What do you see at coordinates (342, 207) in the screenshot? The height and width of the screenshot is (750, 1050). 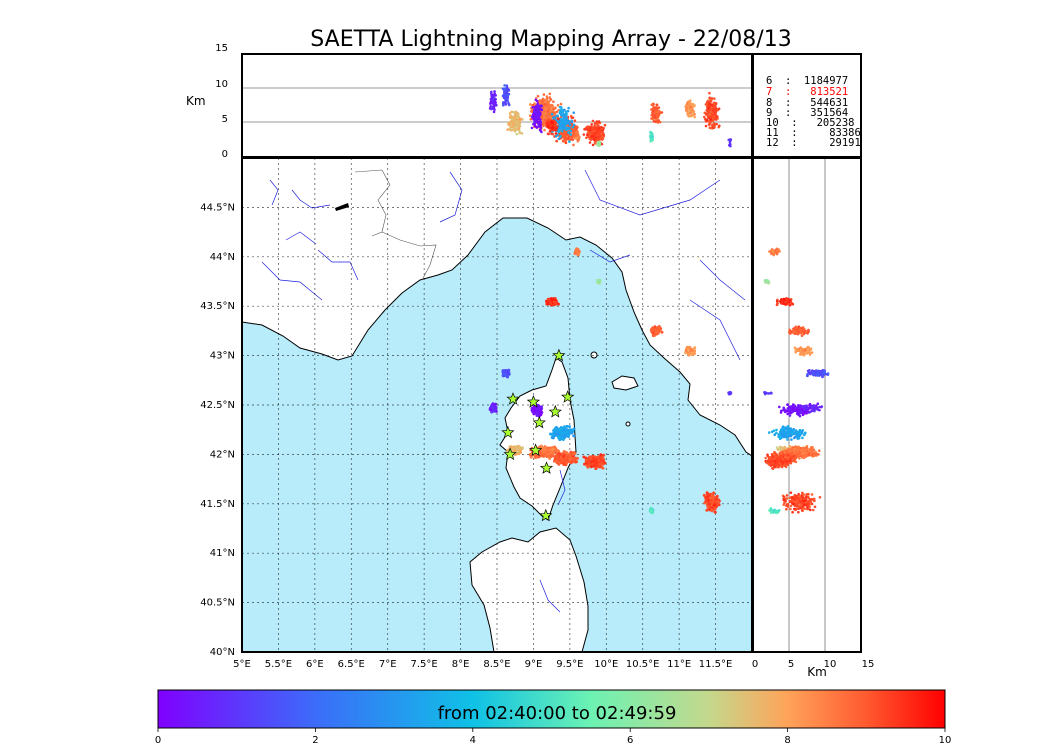 I see `lake` at bounding box center [342, 207].